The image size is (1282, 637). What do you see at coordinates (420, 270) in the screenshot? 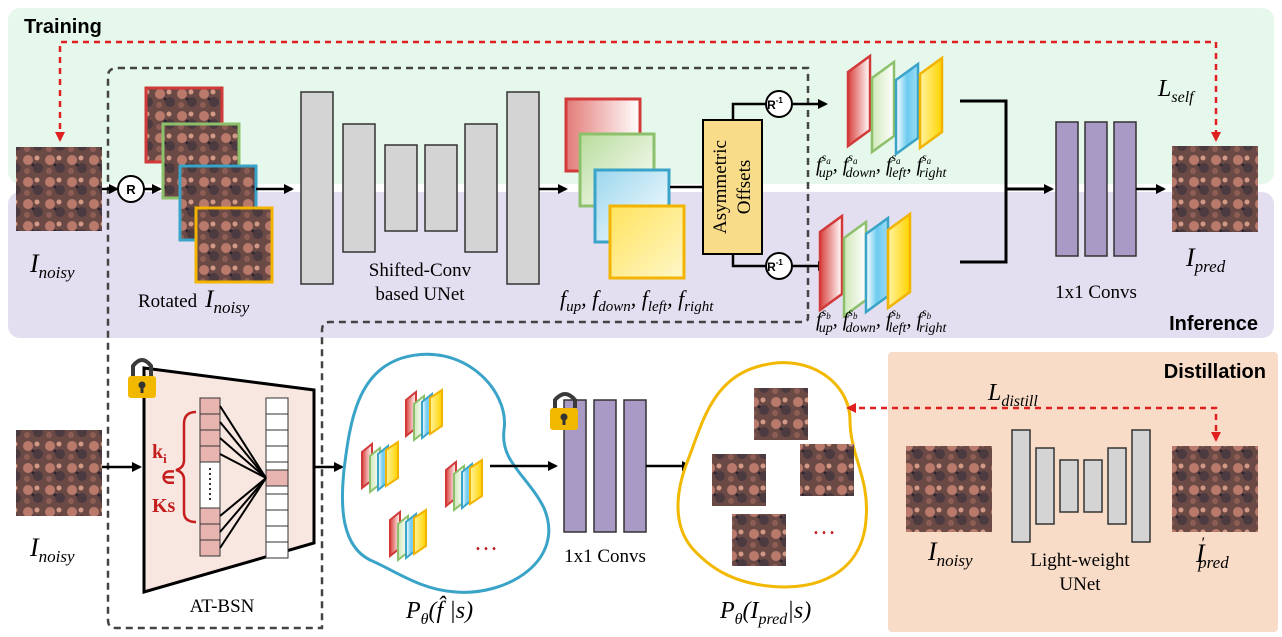
I see `unet-label-line1: Shifted-Conv` at bounding box center [420, 270].